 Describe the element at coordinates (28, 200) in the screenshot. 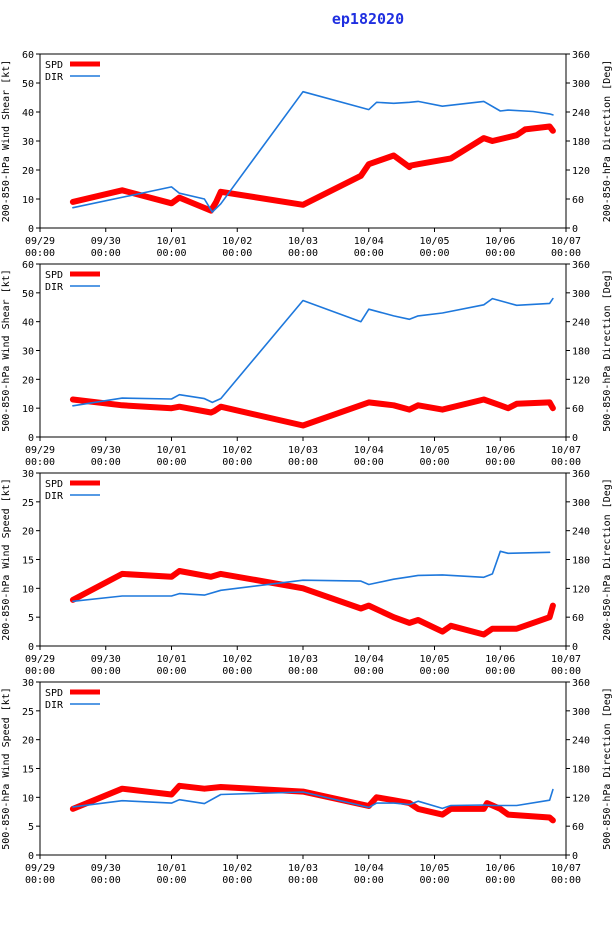

I see `left-tick-label: 10` at that location.